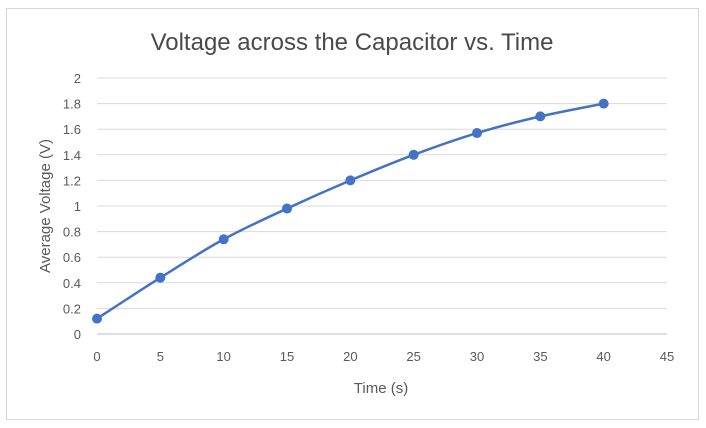  I want to click on x-tick-label: 15, so click(287, 356).